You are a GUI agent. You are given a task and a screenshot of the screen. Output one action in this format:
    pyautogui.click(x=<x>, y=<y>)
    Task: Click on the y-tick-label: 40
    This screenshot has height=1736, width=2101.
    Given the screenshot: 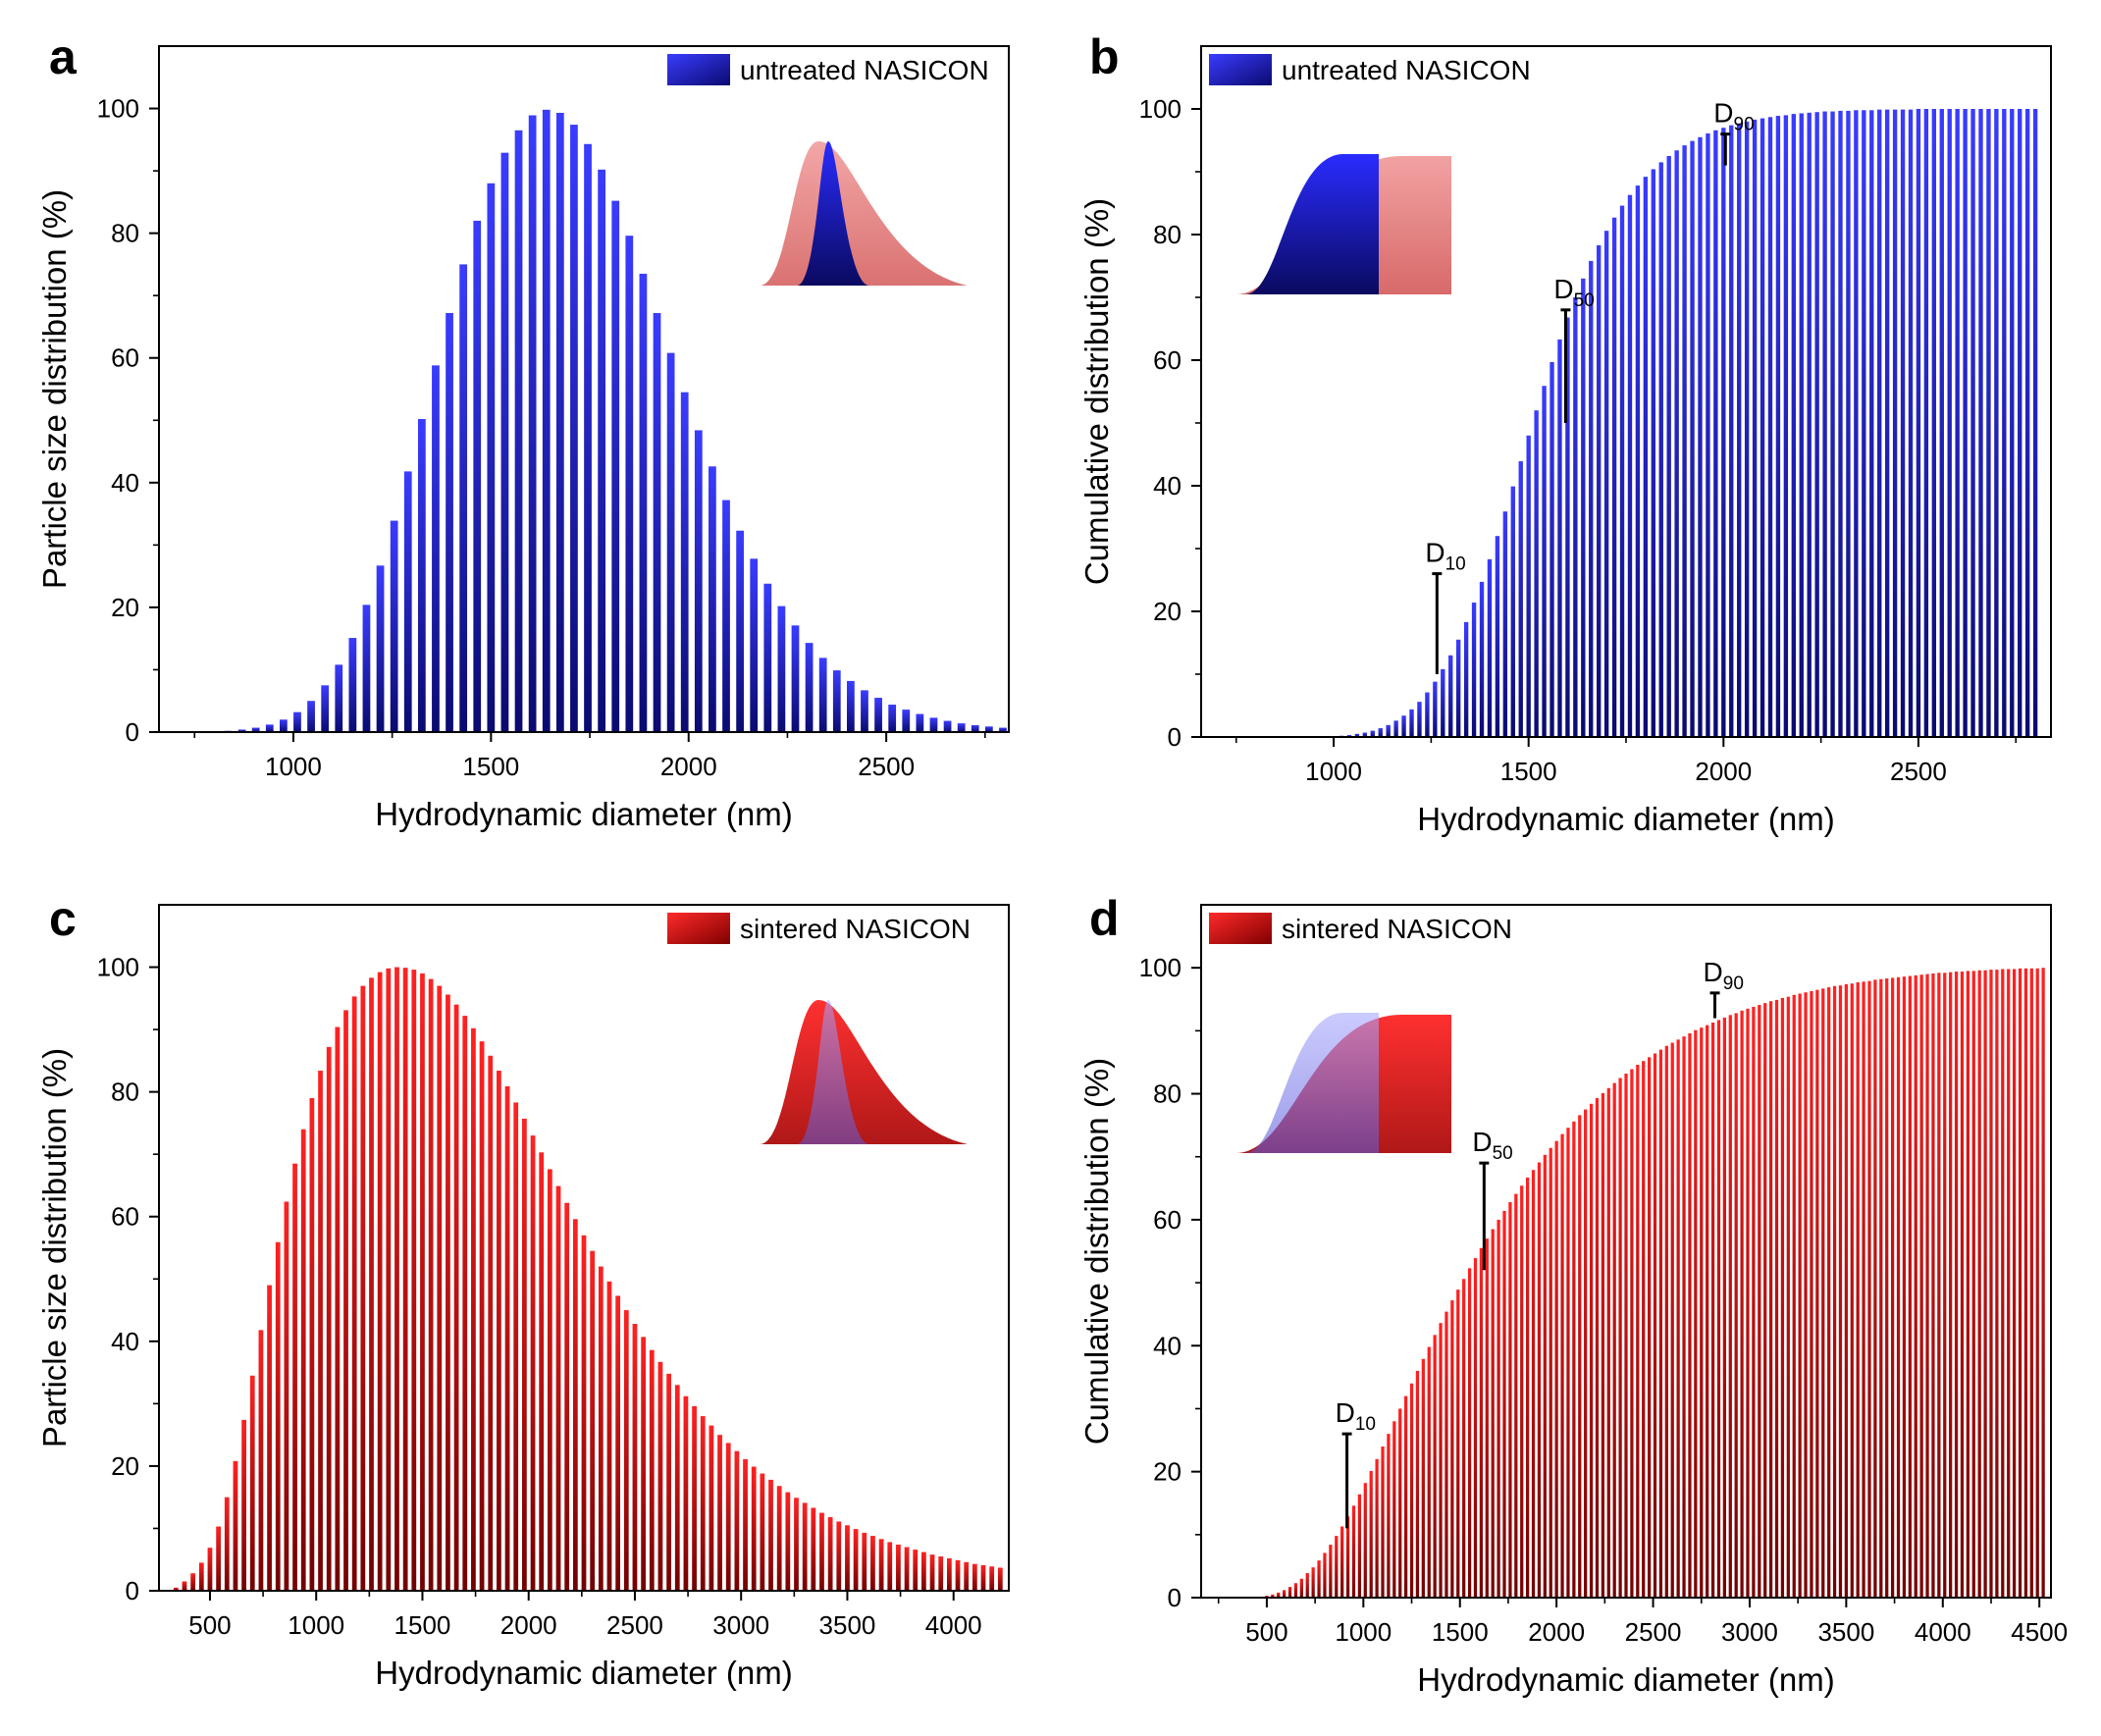 What is the action you would take?
    pyautogui.click(x=1167, y=1345)
    